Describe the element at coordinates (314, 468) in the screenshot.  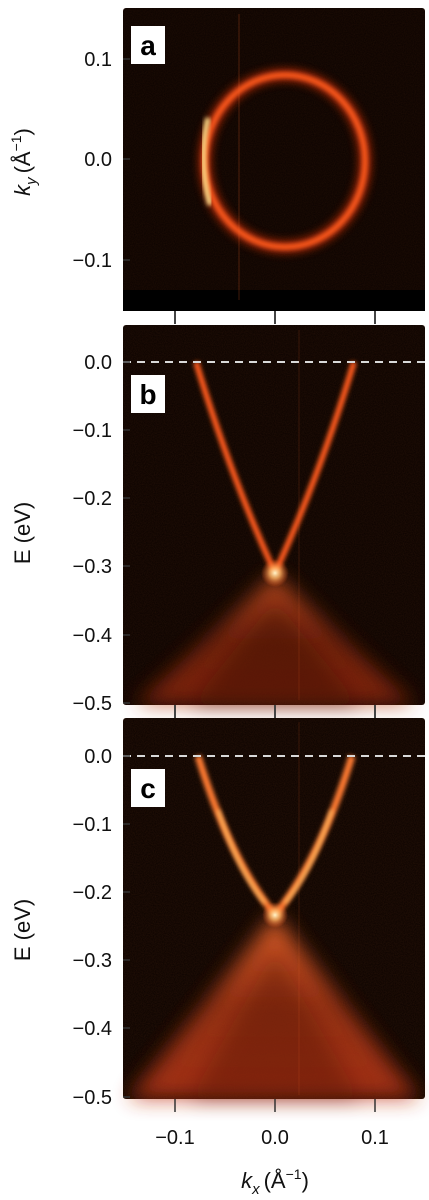
I see `panel-b-right-dirac-branch` at that location.